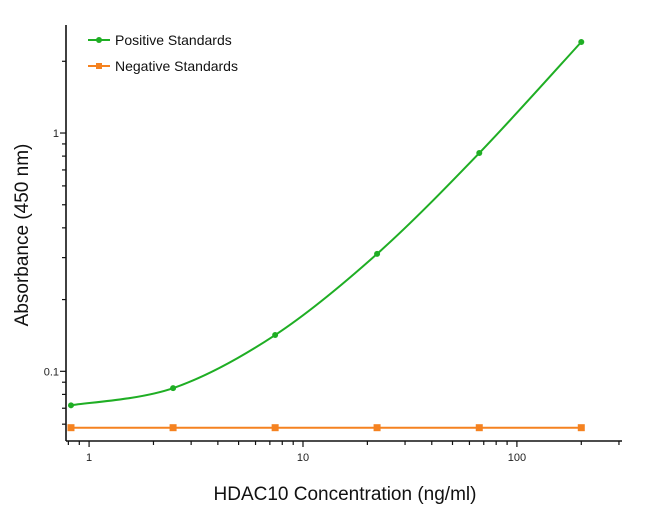 The width and height of the screenshot is (650, 518). What do you see at coordinates (51, 372) in the screenshot?
I see `y-tick-label-0.1: 0.1` at bounding box center [51, 372].